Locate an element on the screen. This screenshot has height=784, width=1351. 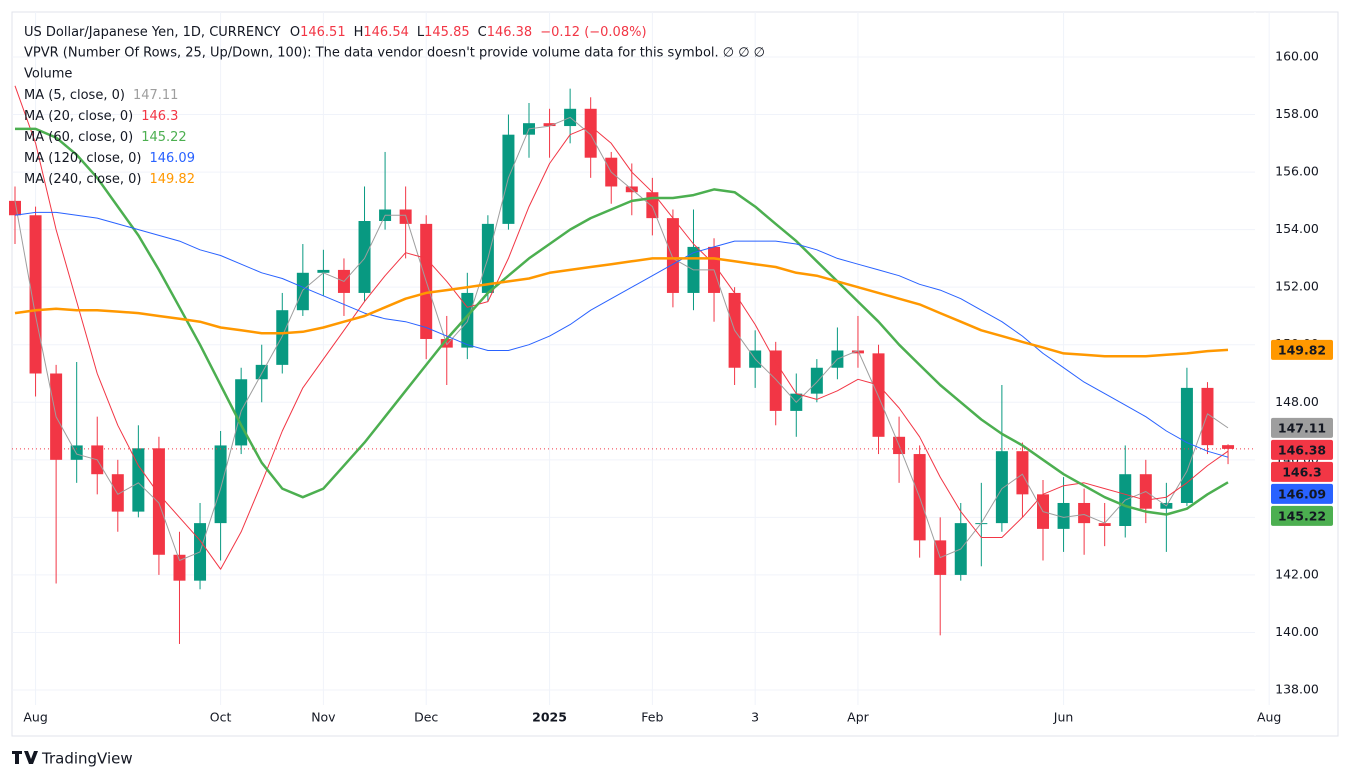
ma-name: MA (240, close, 0) is located at coordinates (82, 179).